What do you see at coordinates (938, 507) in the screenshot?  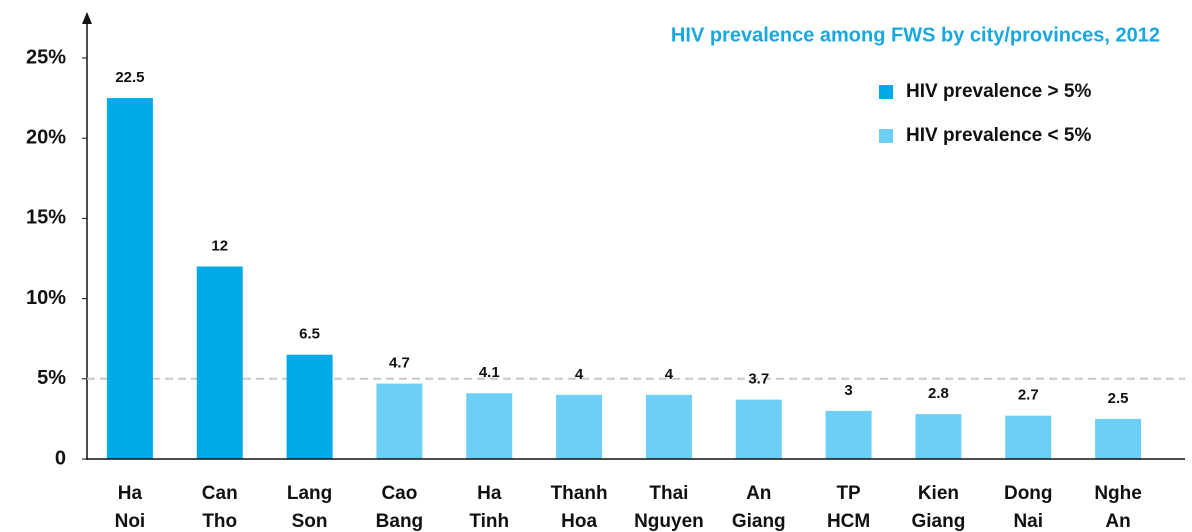 I see `x-tick-label: Kien Giang` at bounding box center [938, 507].